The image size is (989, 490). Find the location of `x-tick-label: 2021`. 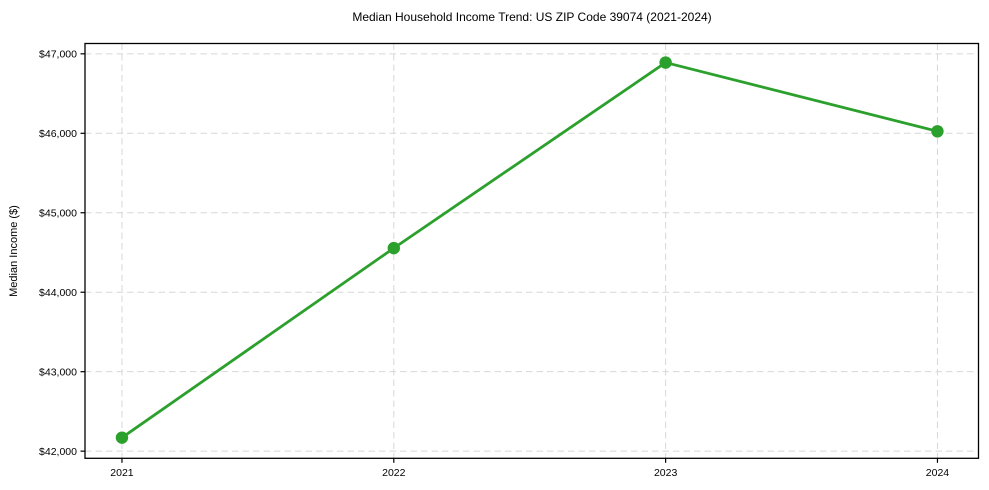

x-tick-label: 2021 is located at coordinates (122, 473).